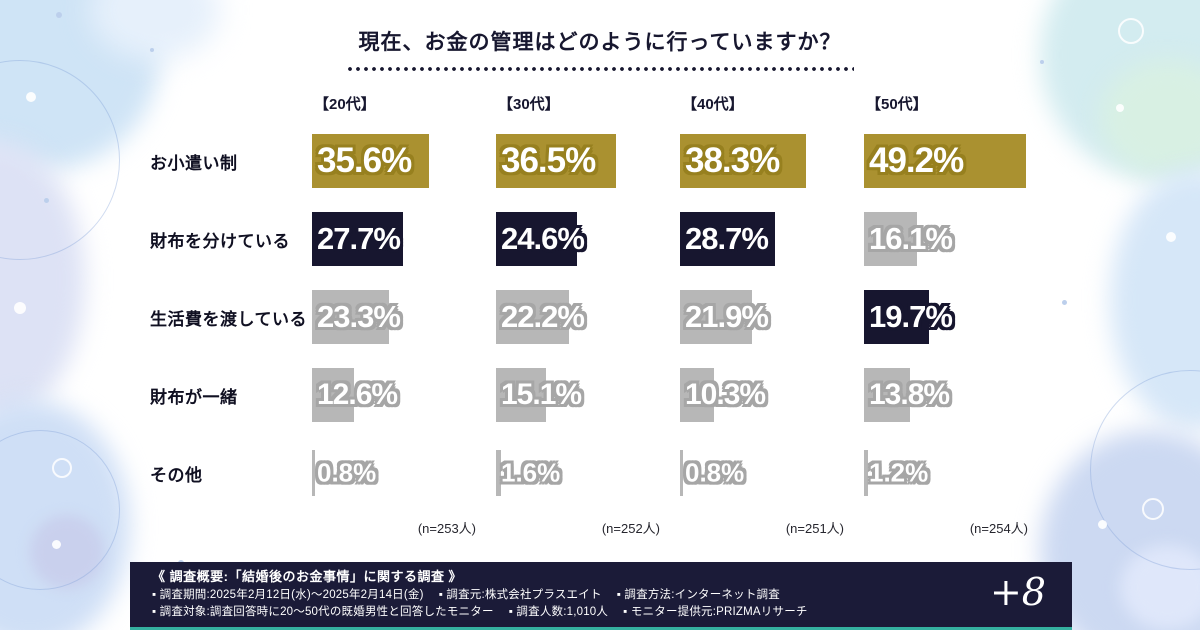  Describe the element at coordinates (588, 473) in the screenshot. I see `bar-cell: 1.6%` at that location.